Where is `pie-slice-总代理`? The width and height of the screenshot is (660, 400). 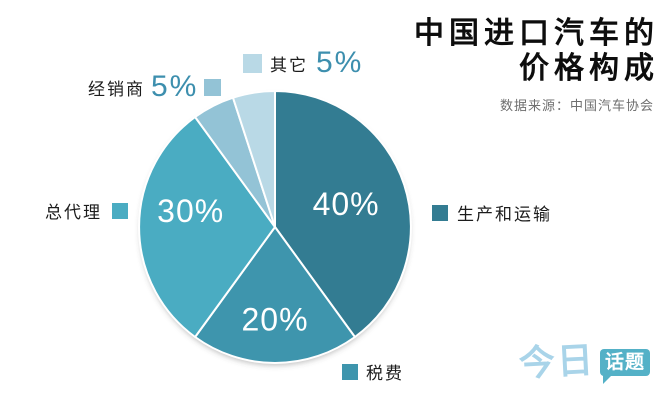
pie-slice-总代理 is located at coordinates (207, 227).